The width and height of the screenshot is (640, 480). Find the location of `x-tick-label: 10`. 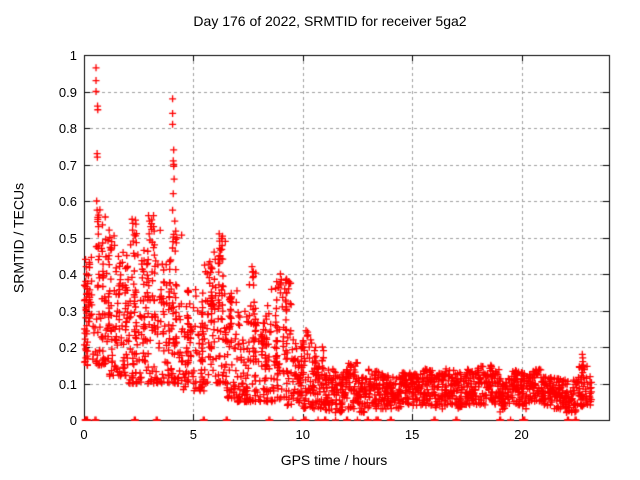

x-tick-label: 10 is located at coordinates (302, 434).